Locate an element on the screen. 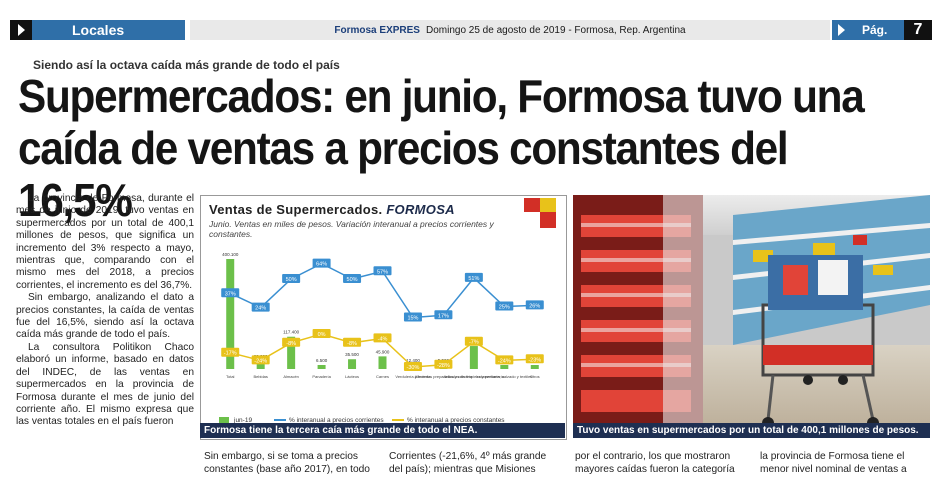 The width and height of the screenshot is (949, 492). point-data-label: 37% is located at coordinates (230, 294).